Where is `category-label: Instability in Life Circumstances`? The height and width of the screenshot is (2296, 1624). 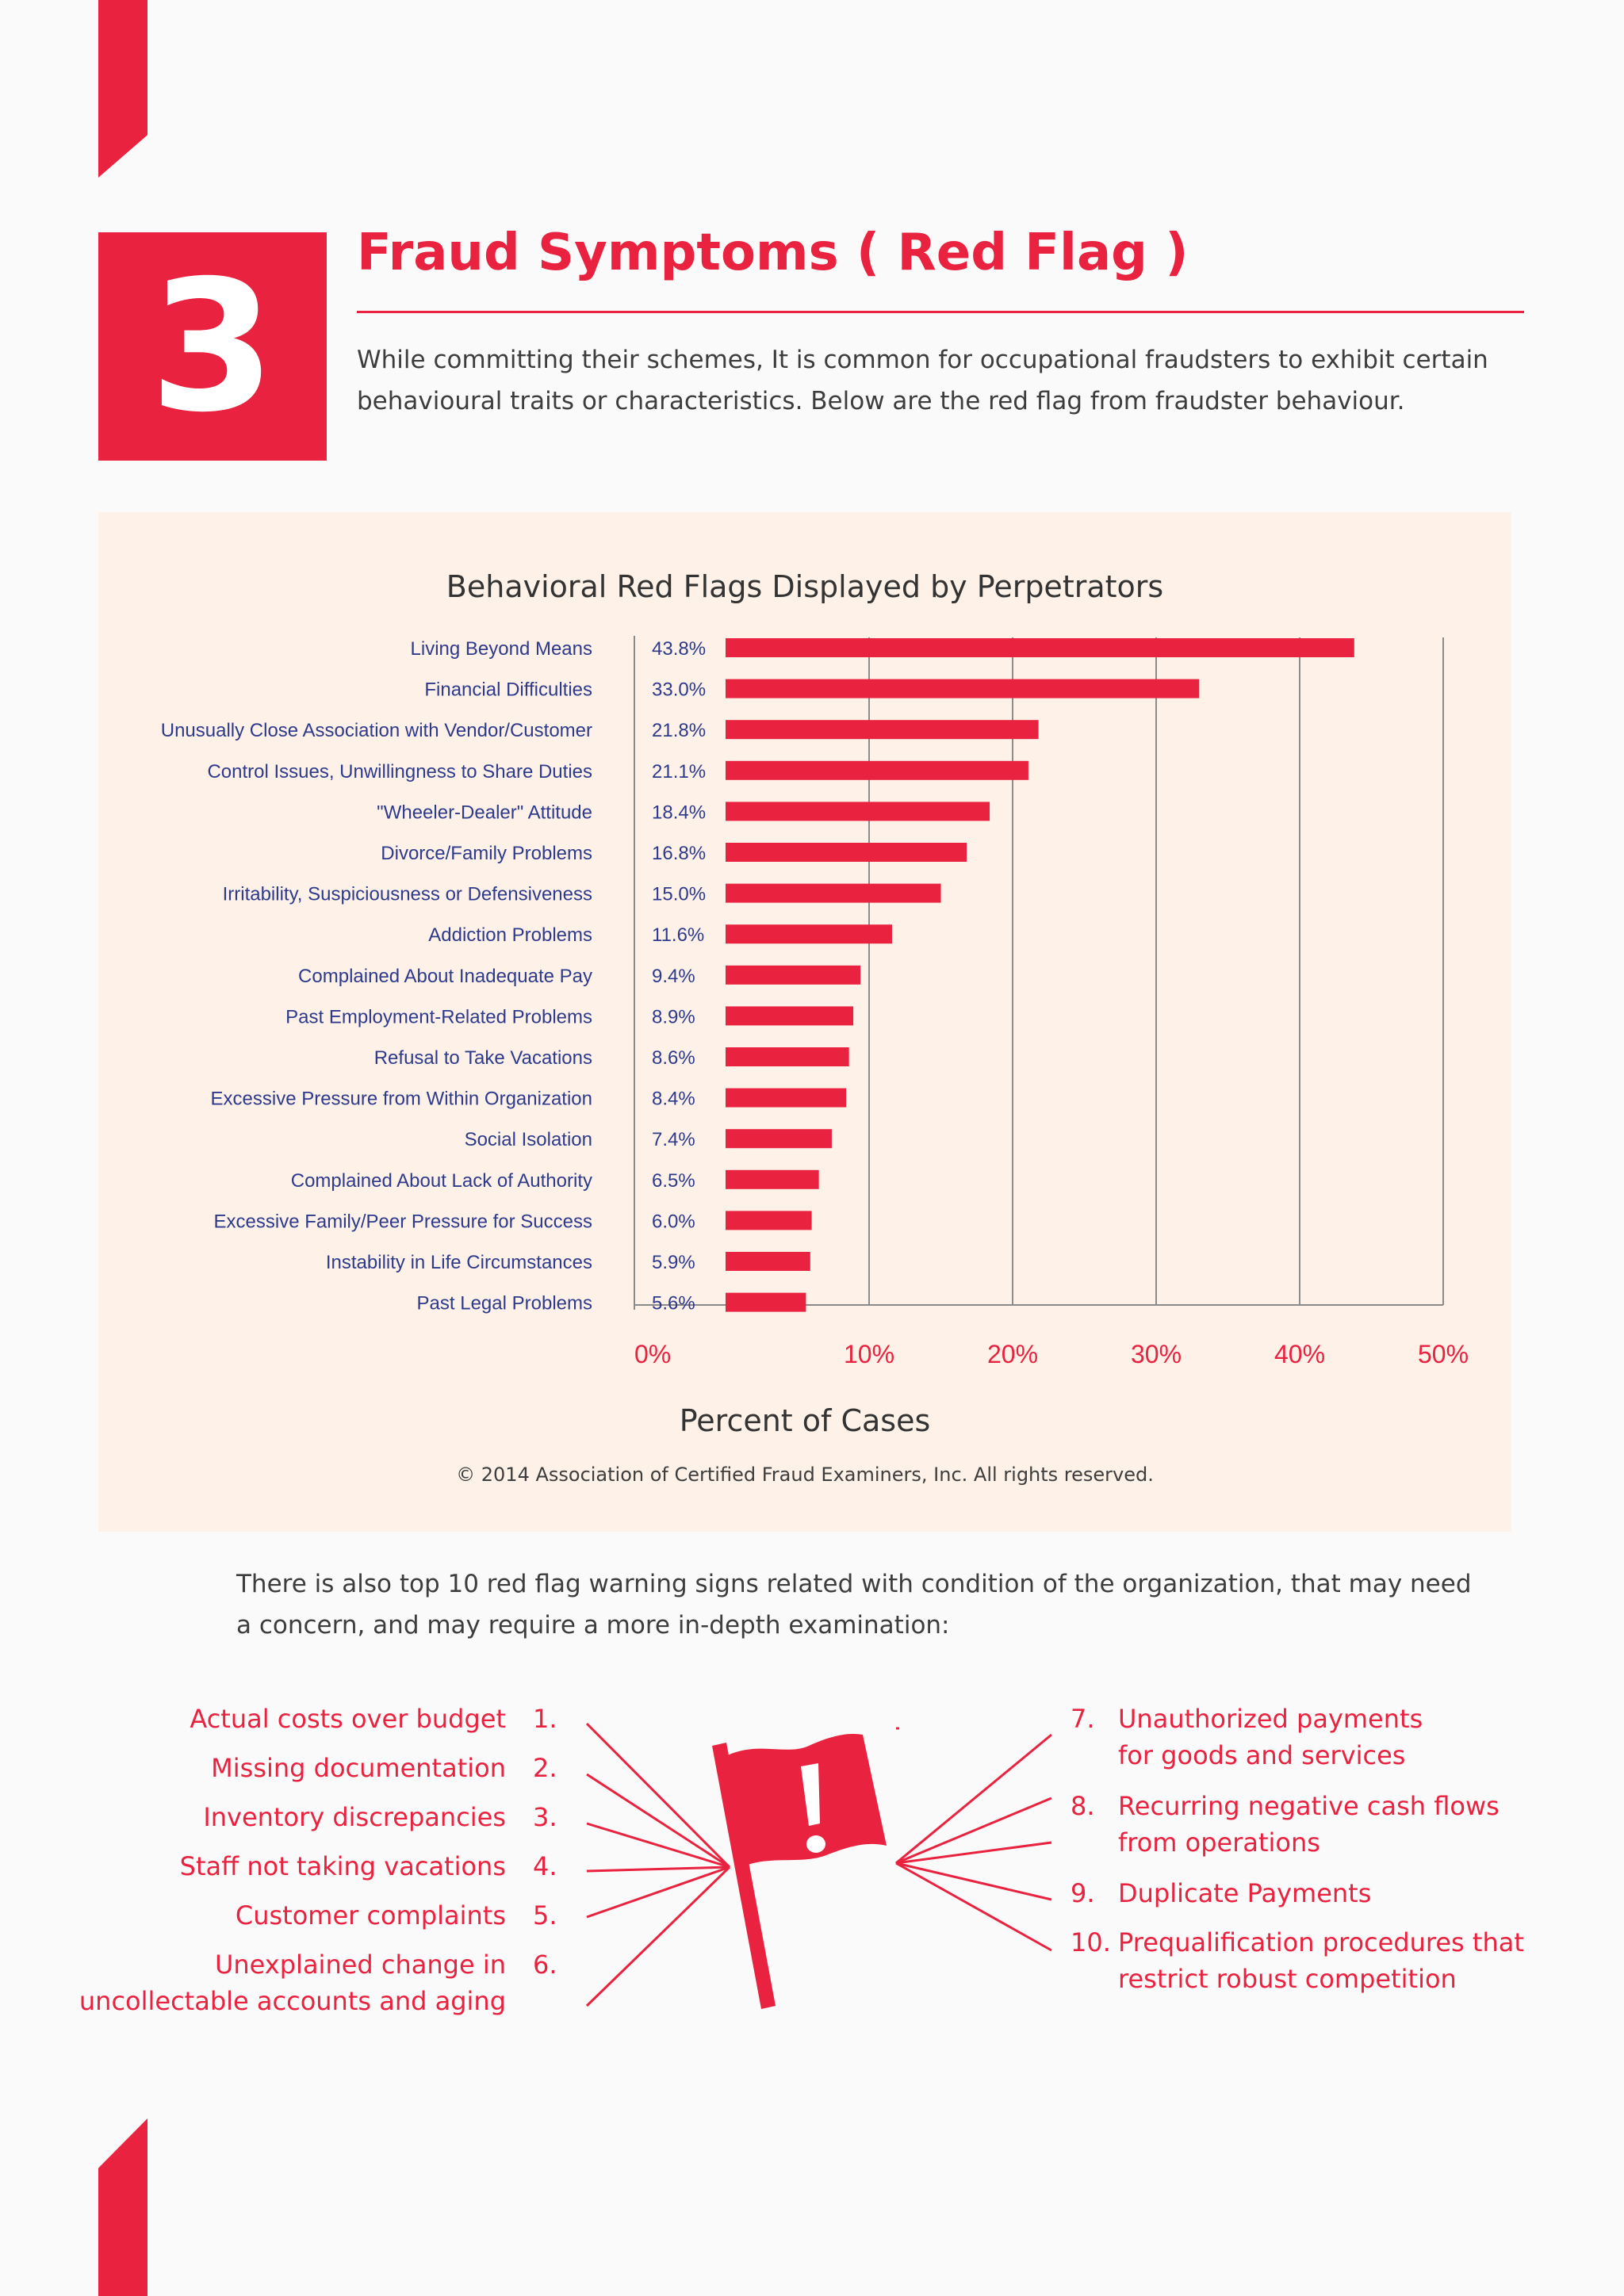 category-label: Instability in Life Circumstances is located at coordinates (459, 1263).